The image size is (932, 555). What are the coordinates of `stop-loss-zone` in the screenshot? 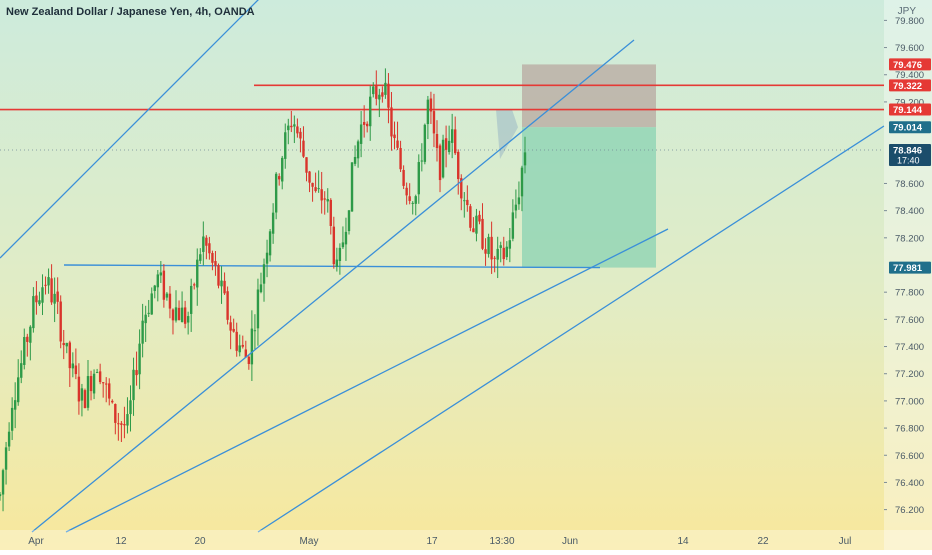 It's located at (589, 96).